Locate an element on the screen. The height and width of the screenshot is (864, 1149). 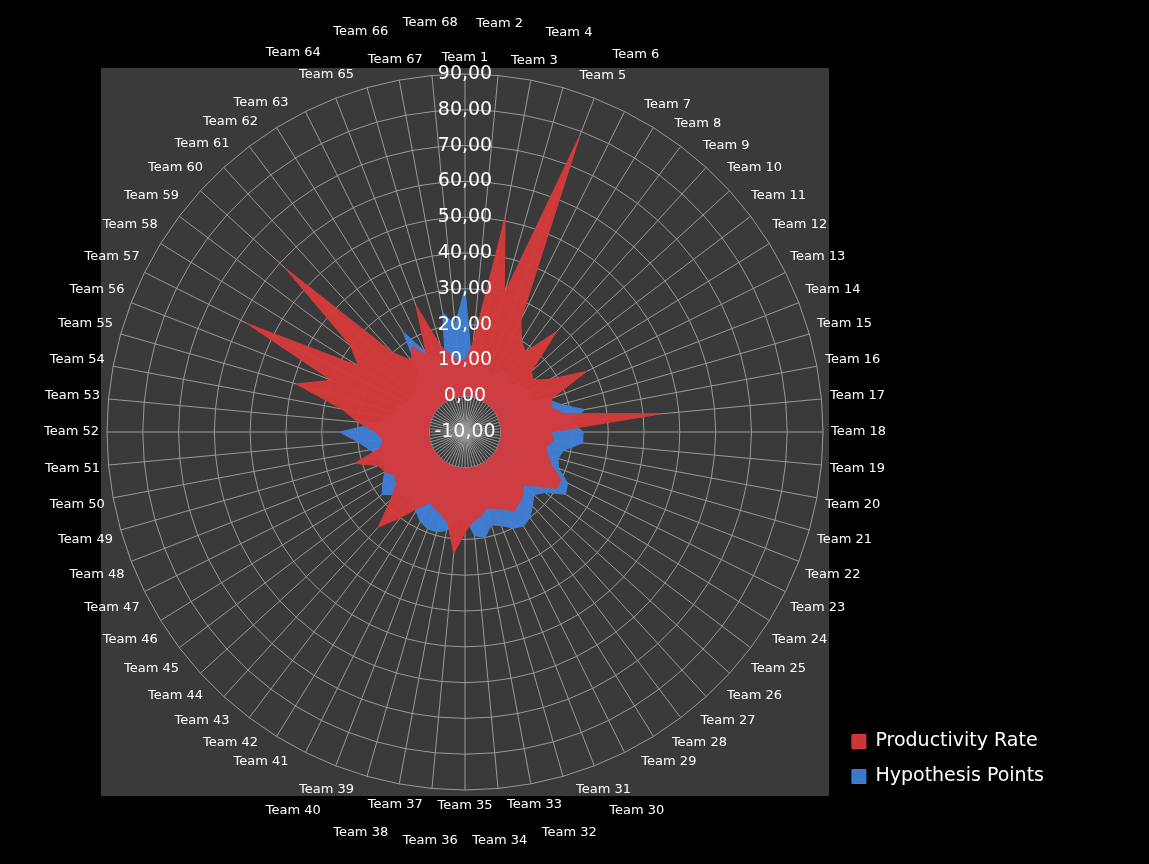
spoke-label: Team 56 is located at coordinates (96, 288).